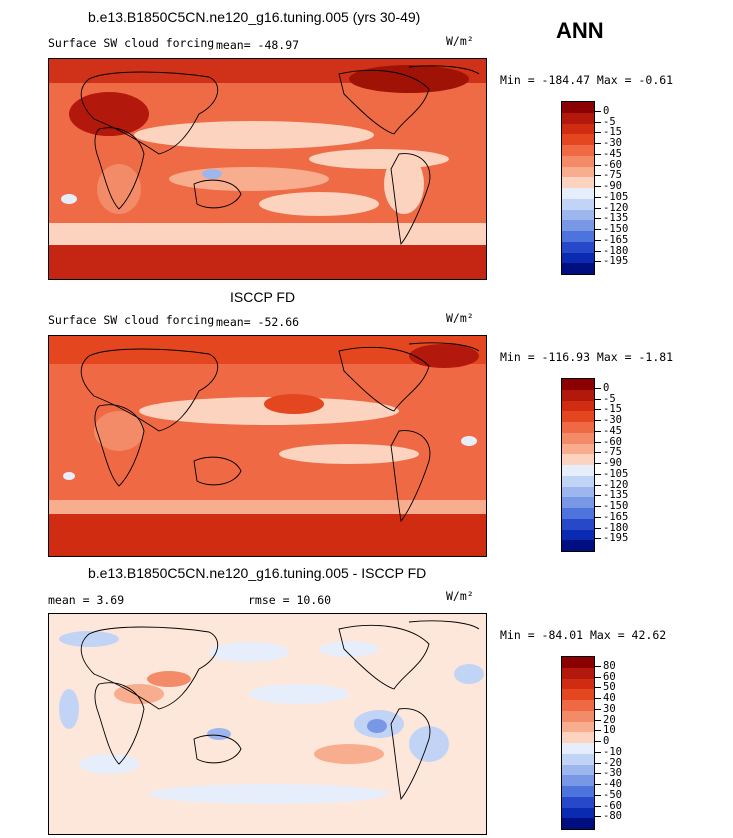  I want to click on panel1-minmax: Min = -184.47 Max = -0.61, so click(587, 80).